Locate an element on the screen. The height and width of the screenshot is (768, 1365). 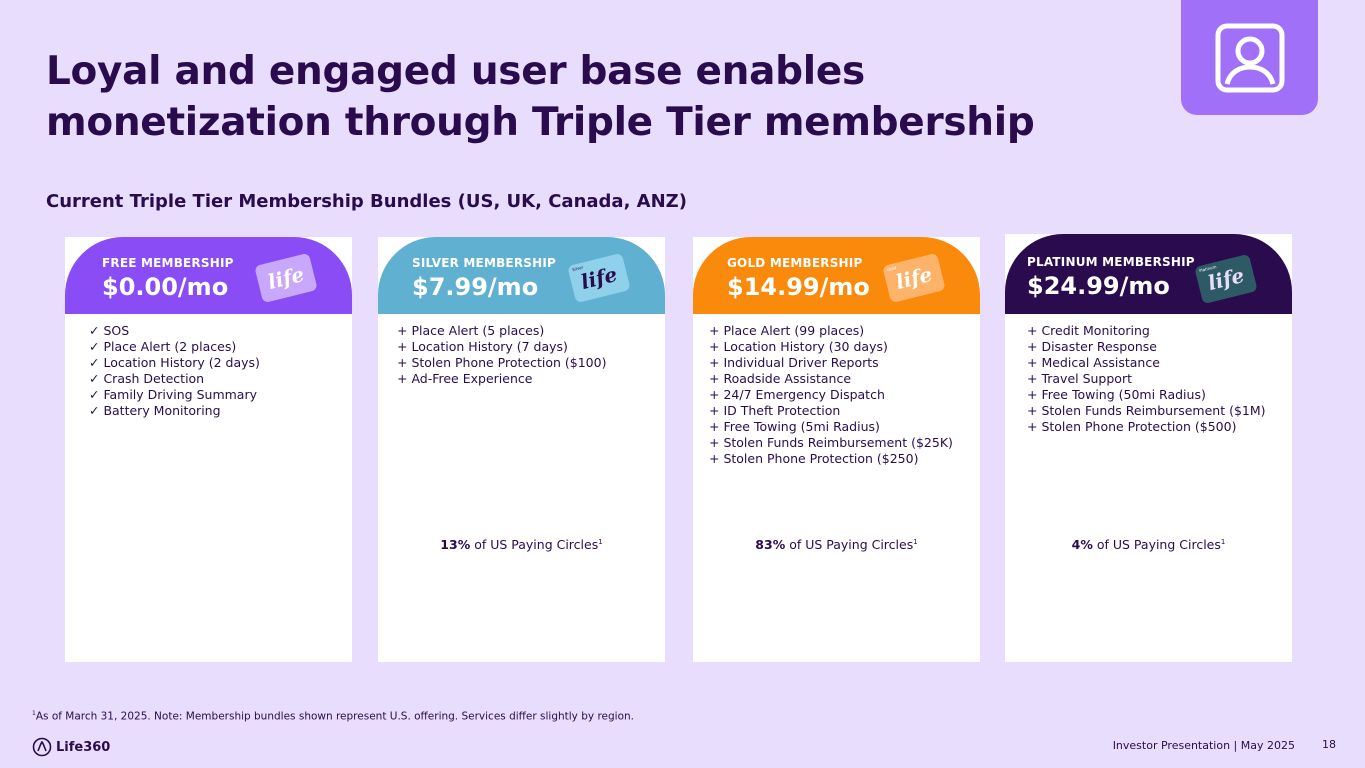
list-item: + Place Alert (99 places) is located at coordinates (787, 330).